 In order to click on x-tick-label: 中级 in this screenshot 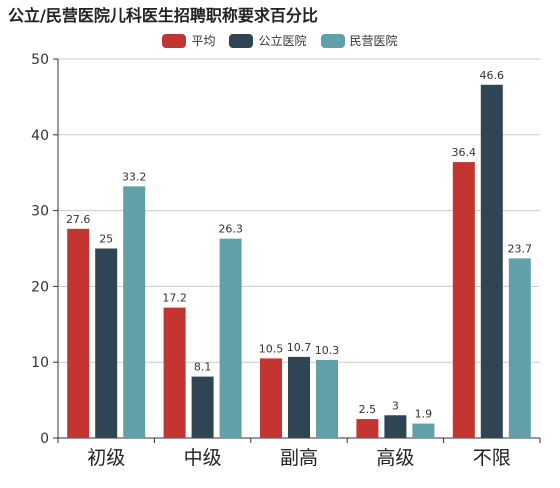, I will do `click(203, 458)`.